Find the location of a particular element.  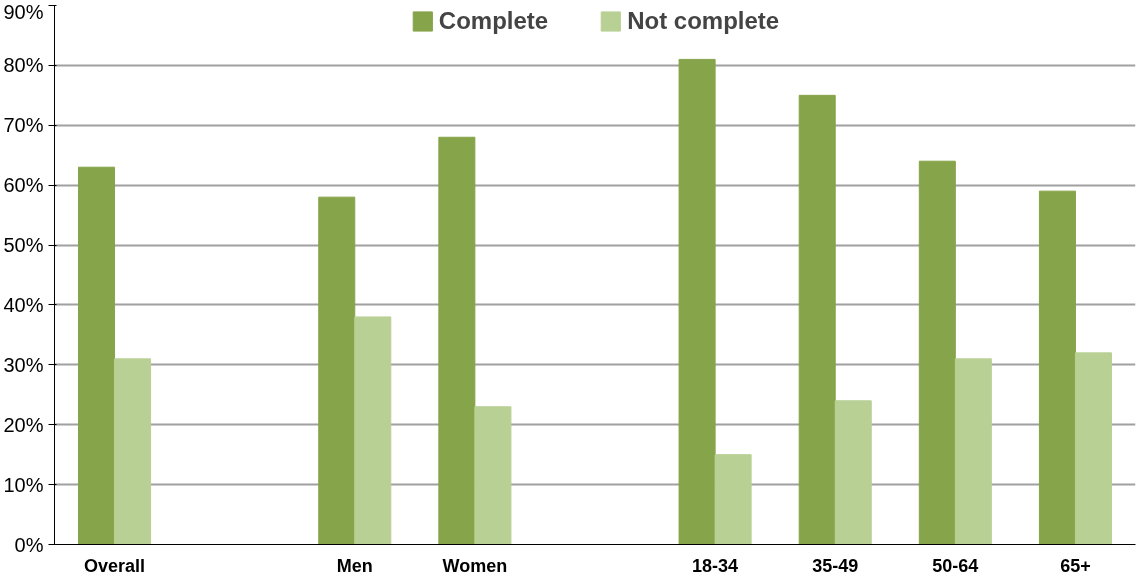

x-tick-label: Men is located at coordinates (354, 565).